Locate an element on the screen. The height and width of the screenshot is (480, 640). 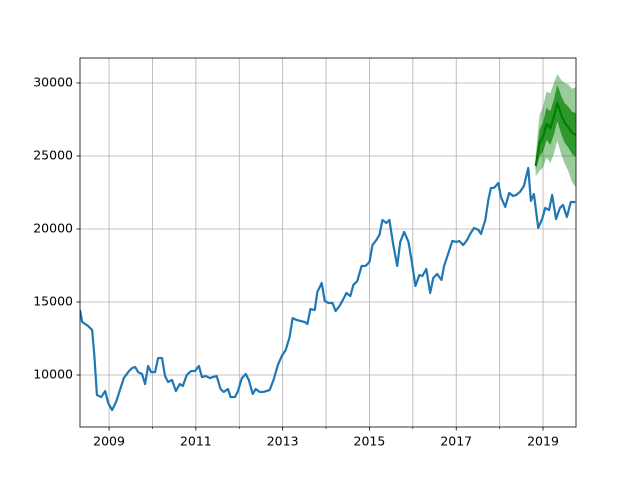
y-tick-label: 15000 is located at coordinates (53, 301).